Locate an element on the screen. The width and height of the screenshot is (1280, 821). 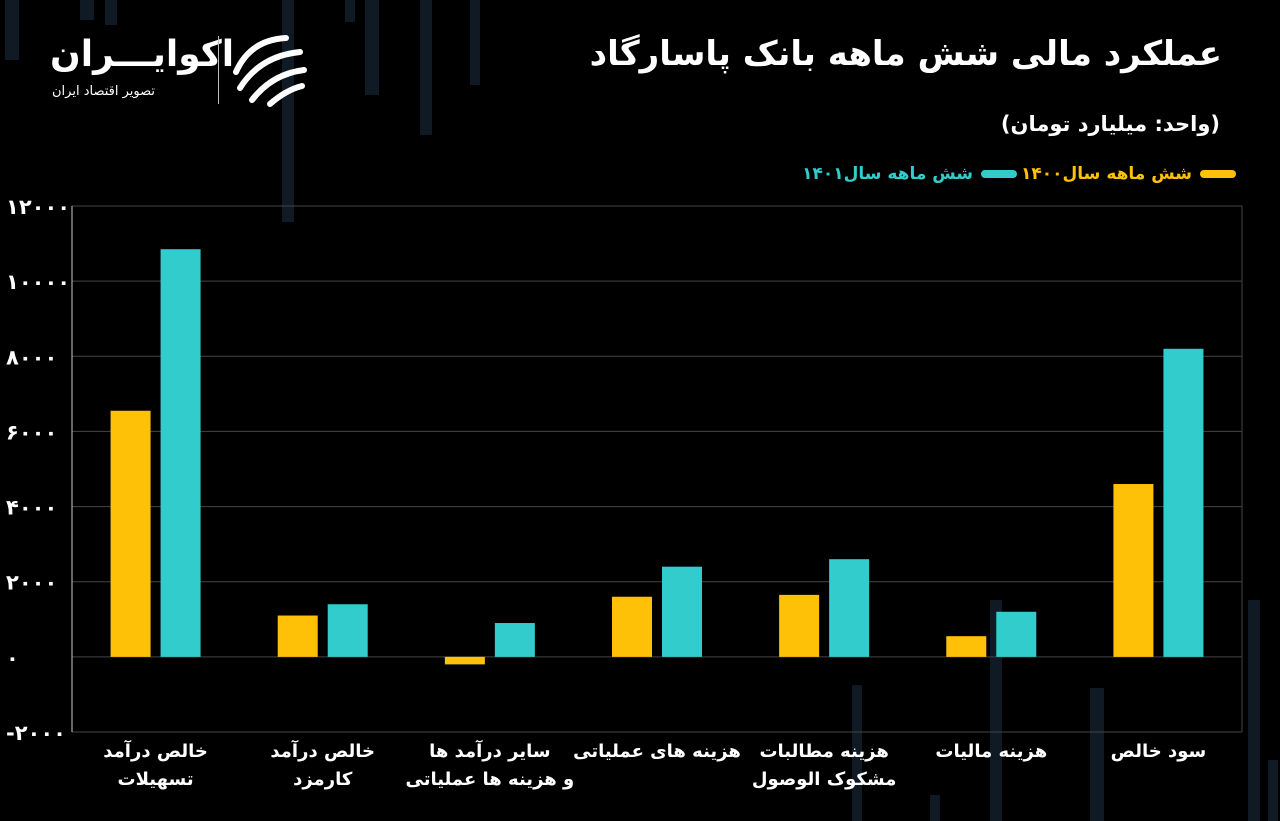
y-tick-label: ۰ is located at coordinates (12, 658).